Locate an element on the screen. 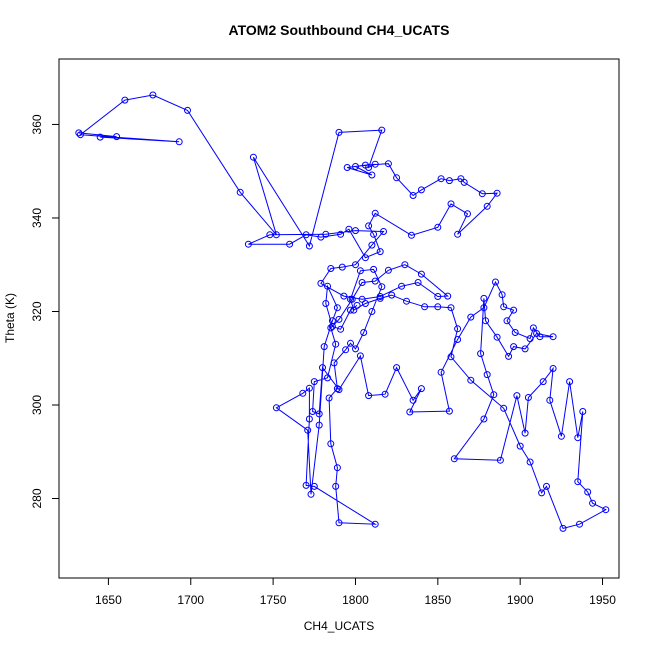 Image resolution: width=650 pixels, height=650 pixels. x-tick-label: 1900 is located at coordinates (520, 600).